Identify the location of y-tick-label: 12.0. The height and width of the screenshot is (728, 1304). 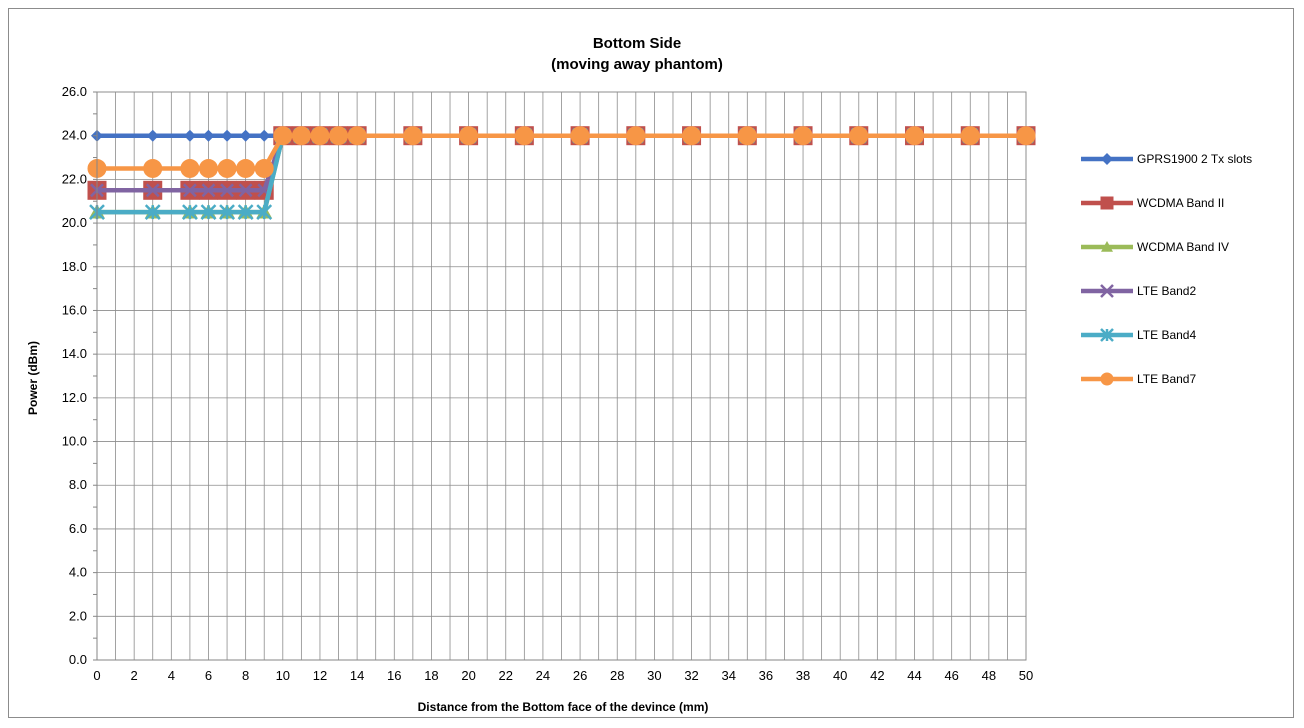
(74, 397).